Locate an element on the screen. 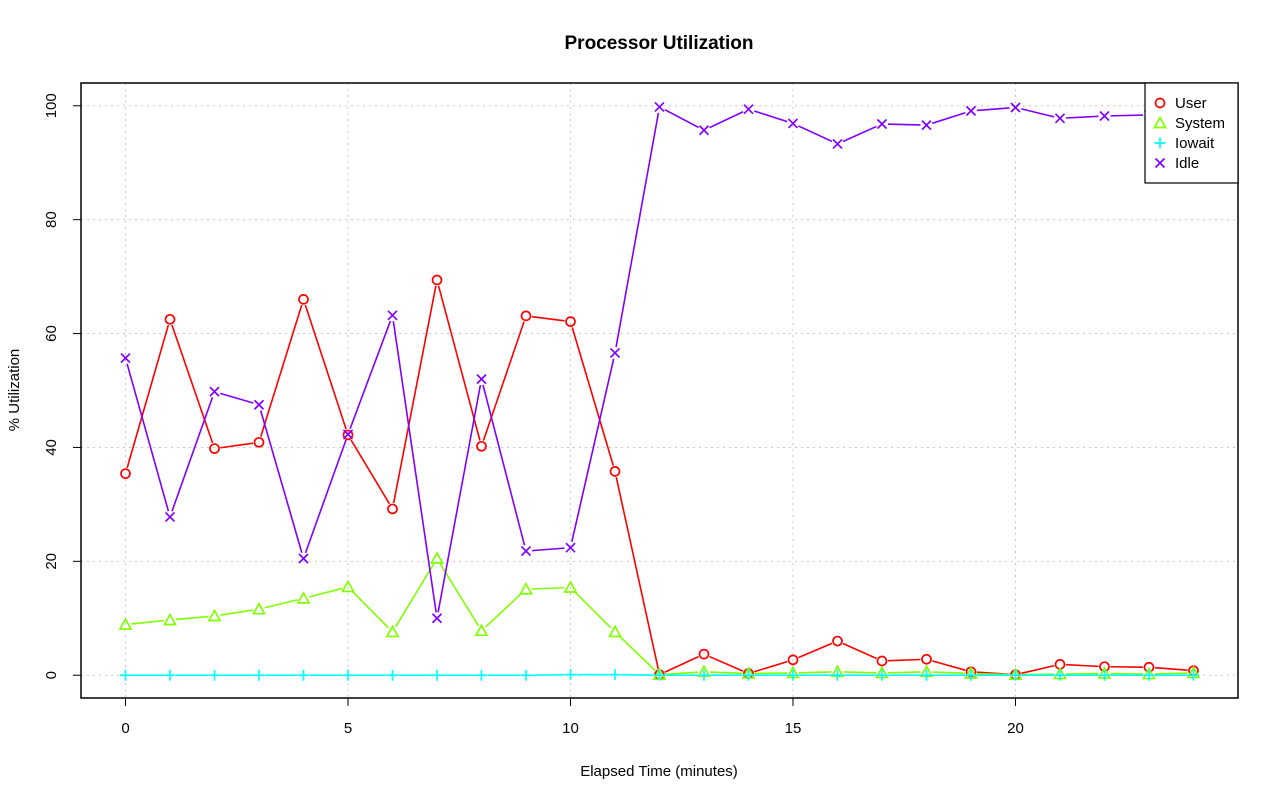  x-tick-label: 20 is located at coordinates (1015, 728).